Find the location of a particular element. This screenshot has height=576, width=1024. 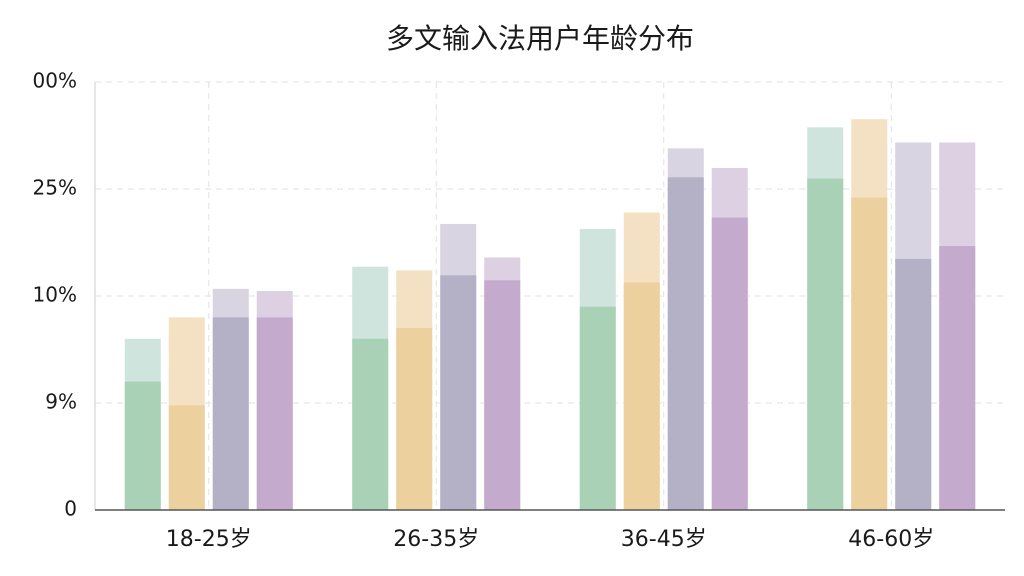

x-tick-label: 18-25岁 is located at coordinates (209, 539).